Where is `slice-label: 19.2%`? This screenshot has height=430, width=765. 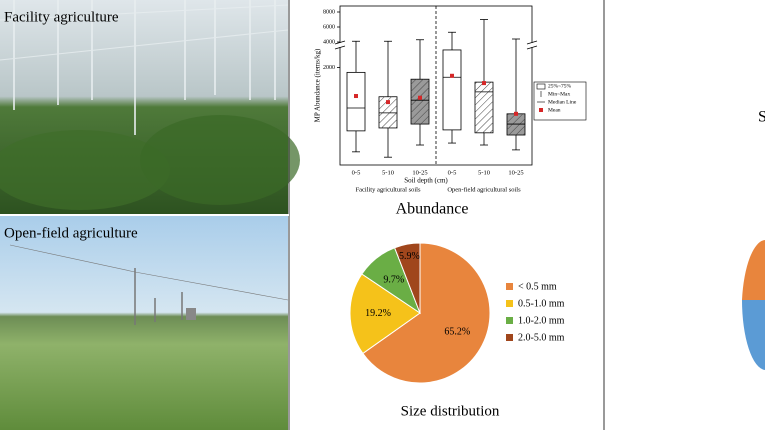 slice-label: 19.2% is located at coordinates (378, 313).